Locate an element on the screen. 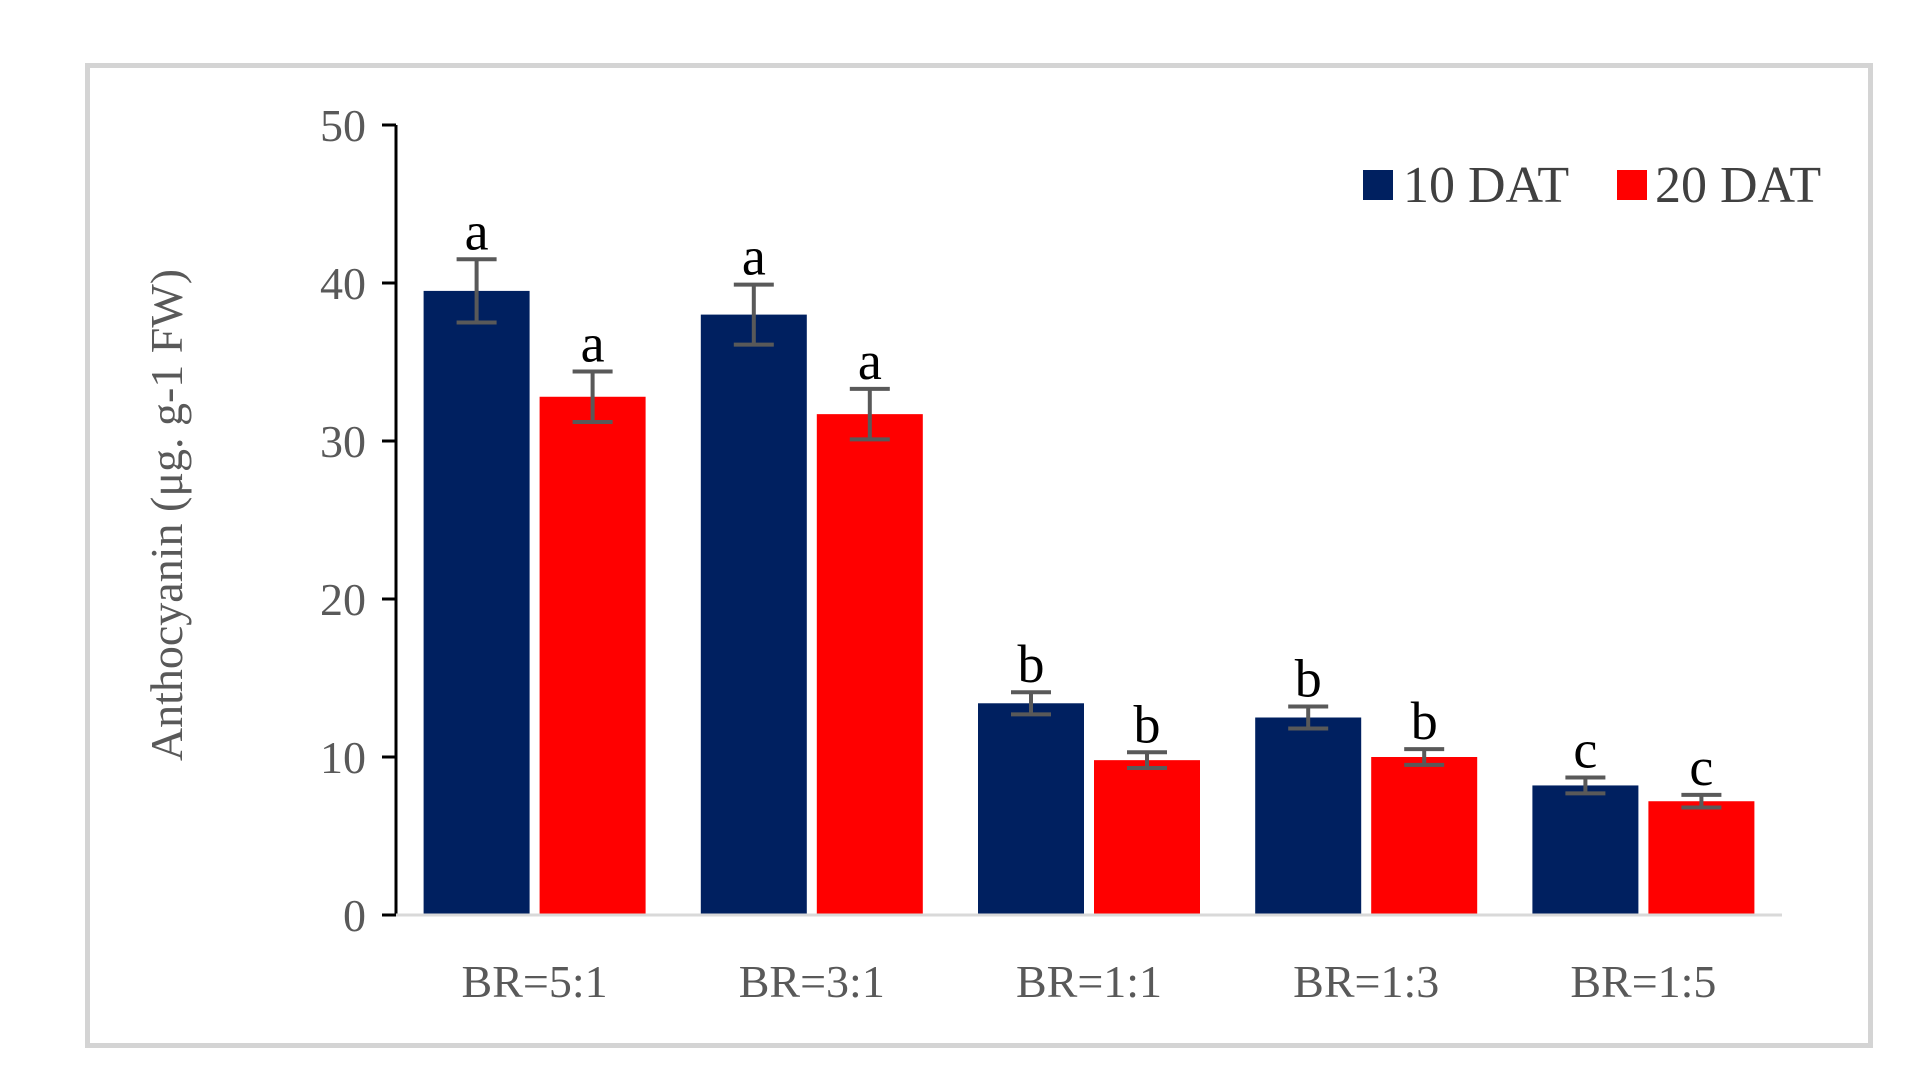 Image resolution: width=1928 pixels, height=1087 pixels. y-tick-label: 50 is located at coordinates (343, 125).